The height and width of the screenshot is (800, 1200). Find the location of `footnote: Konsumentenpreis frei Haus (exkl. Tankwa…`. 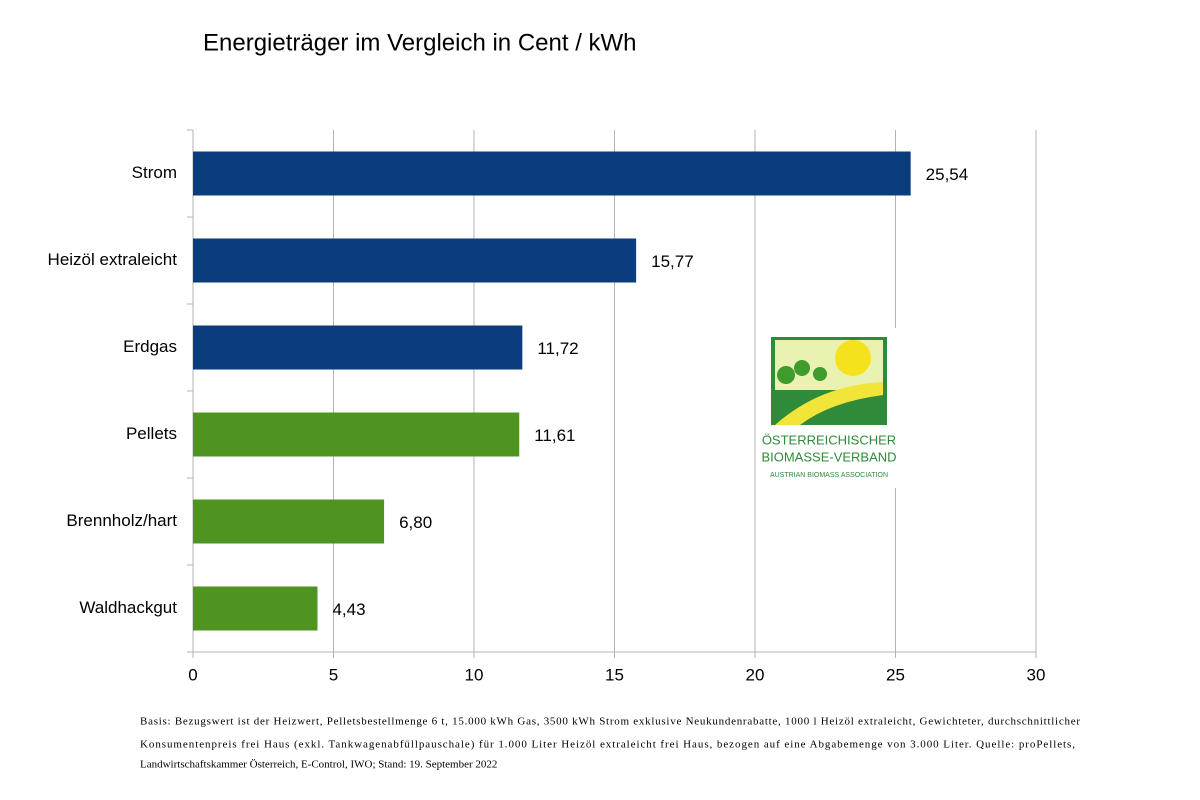

footnote: Konsumentenpreis frei Haus (exkl. Tankwa… is located at coordinates (607, 745).